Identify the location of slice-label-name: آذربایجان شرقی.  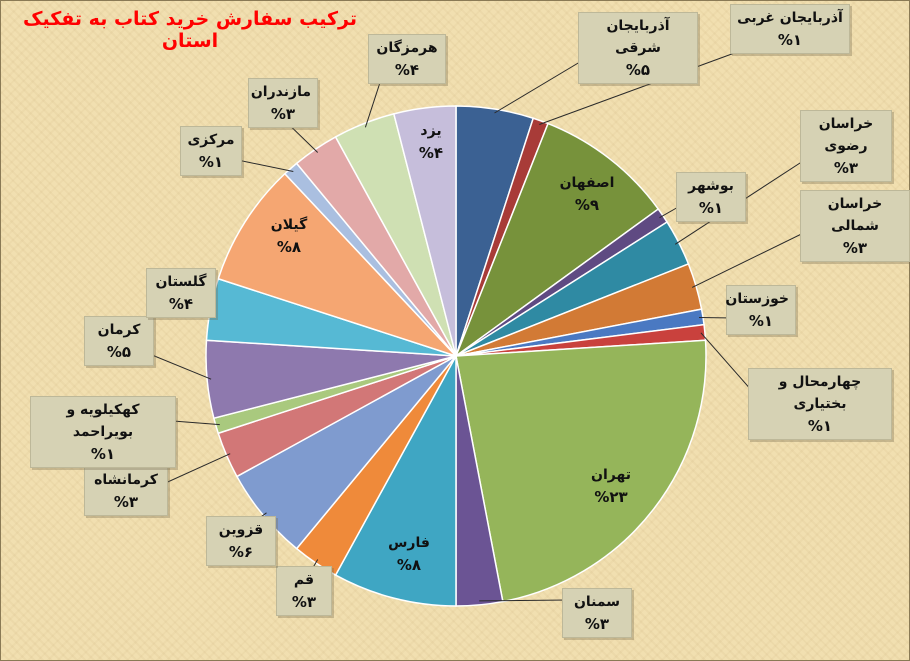
(638, 37).